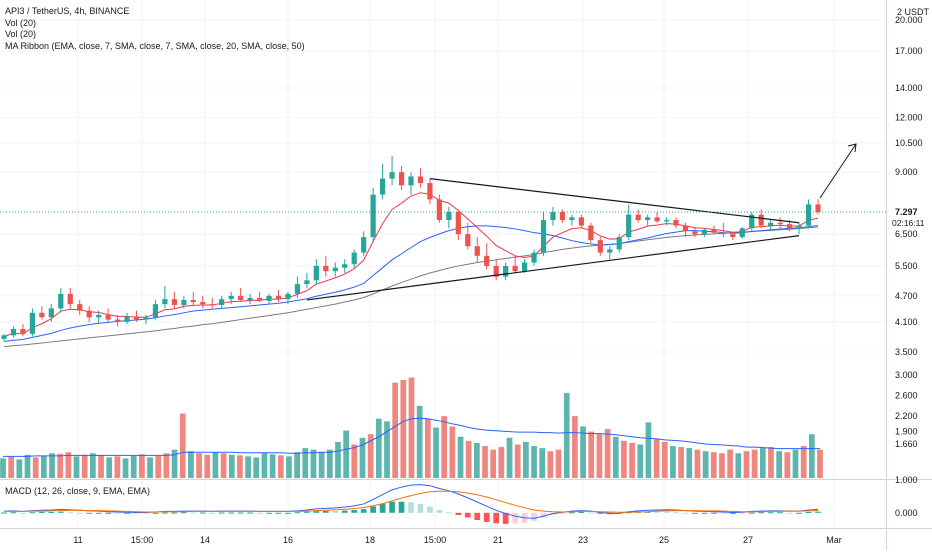 The image size is (932, 555). I want to click on time-axis: 11 15:00 14 16 18 15:00 21 23 25 27 Mar, so click(457, 540).